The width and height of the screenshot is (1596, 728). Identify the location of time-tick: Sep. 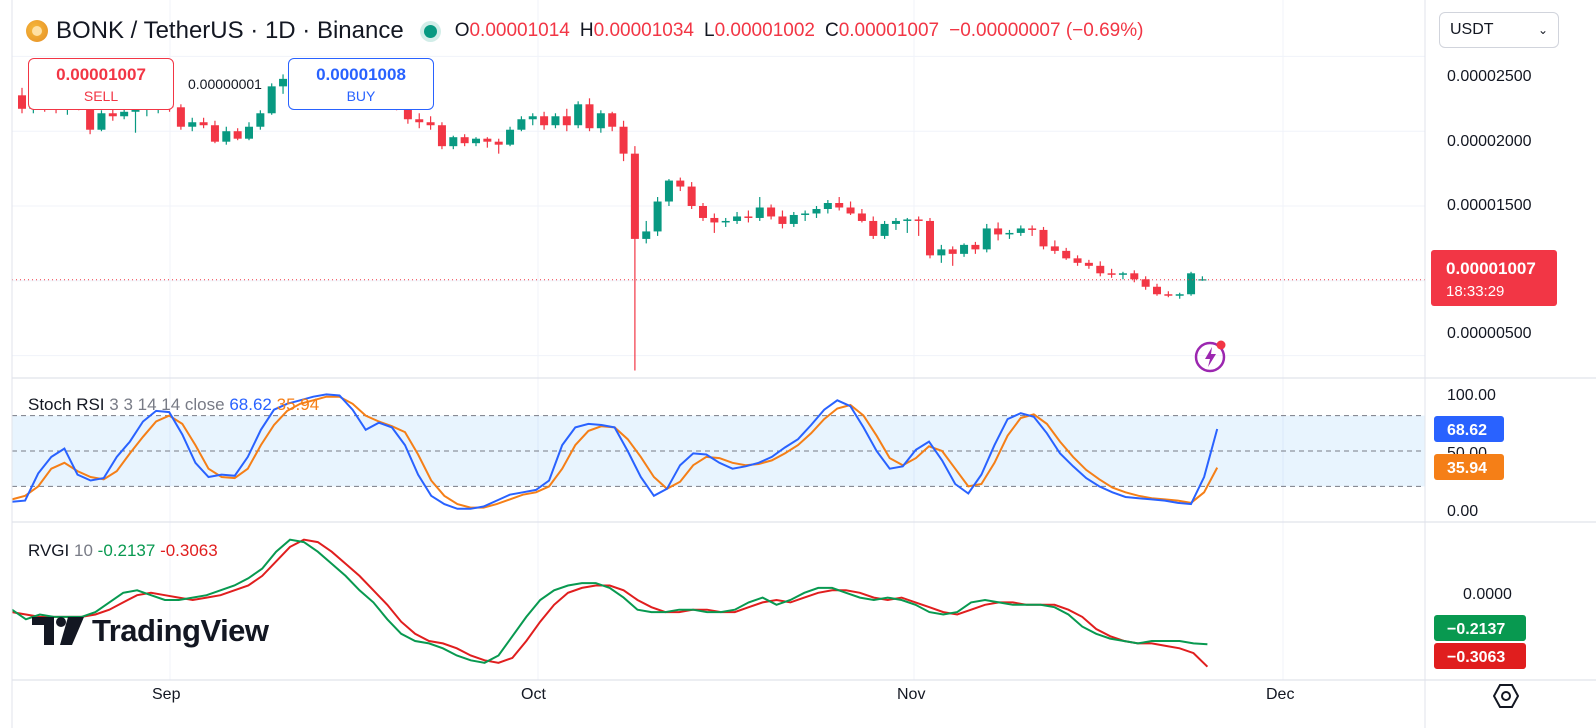
(166, 694).